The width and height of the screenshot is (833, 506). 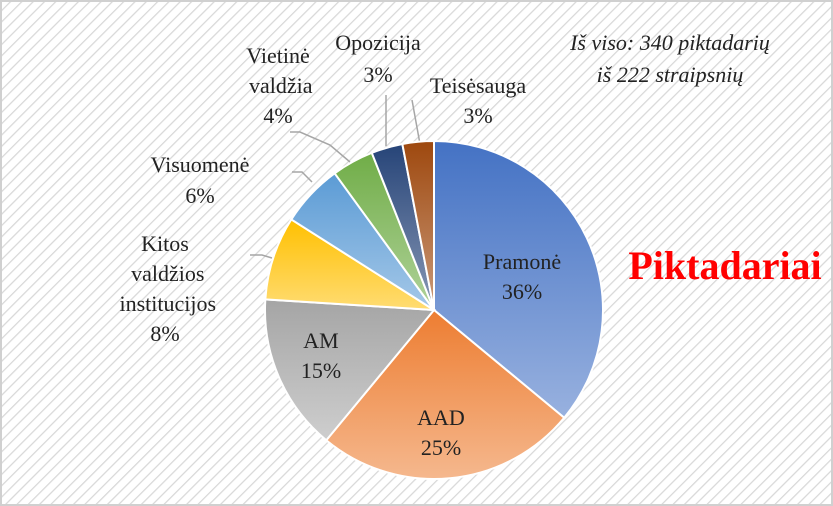 I want to click on annotation: iš 222 straipsnių, so click(x=670, y=74).